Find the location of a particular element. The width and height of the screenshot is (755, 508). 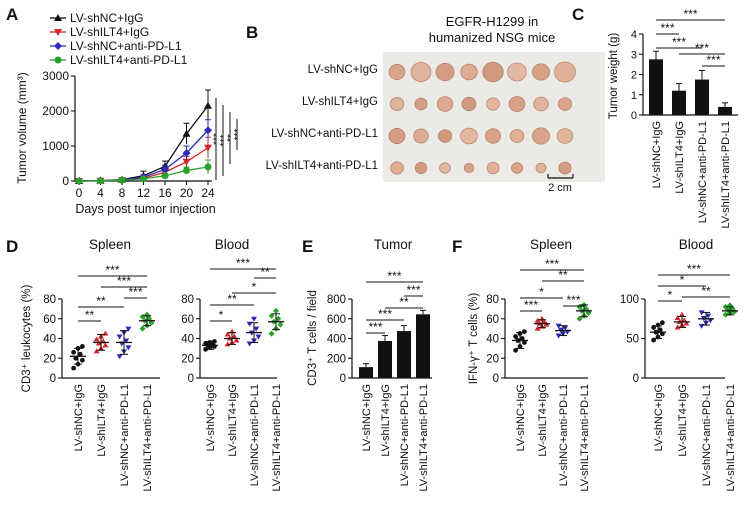

panel-title: Blood is located at coordinates (232, 244).